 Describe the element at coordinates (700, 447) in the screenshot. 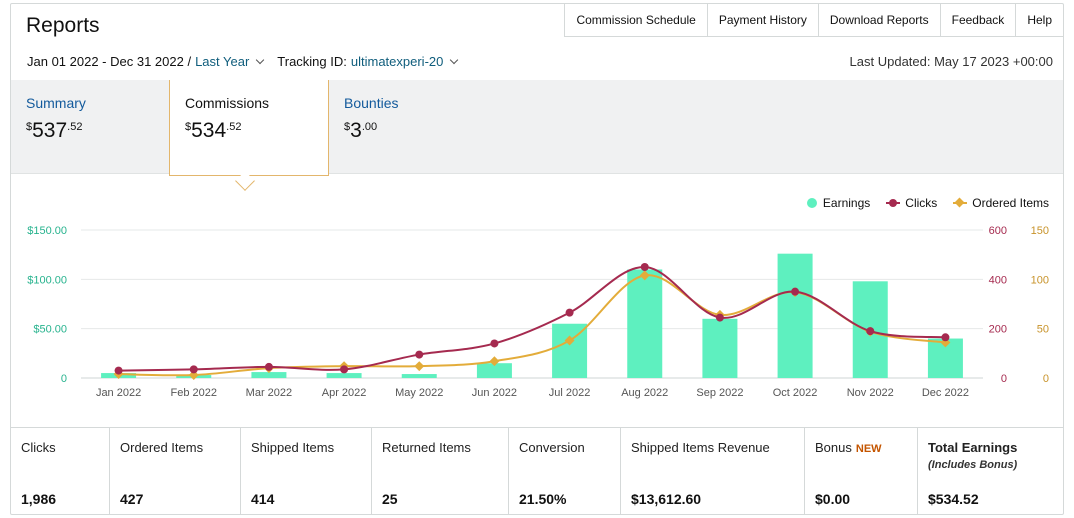

I see `stat-shipped-revenue-label: Shipped Items Revenue` at that location.